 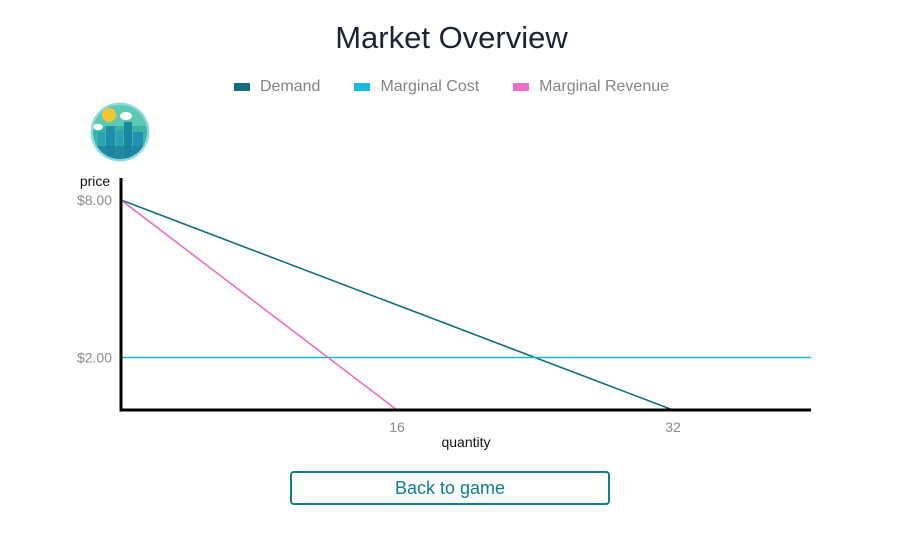 What do you see at coordinates (95, 181) in the screenshot?
I see `y-axis-label: price` at bounding box center [95, 181].